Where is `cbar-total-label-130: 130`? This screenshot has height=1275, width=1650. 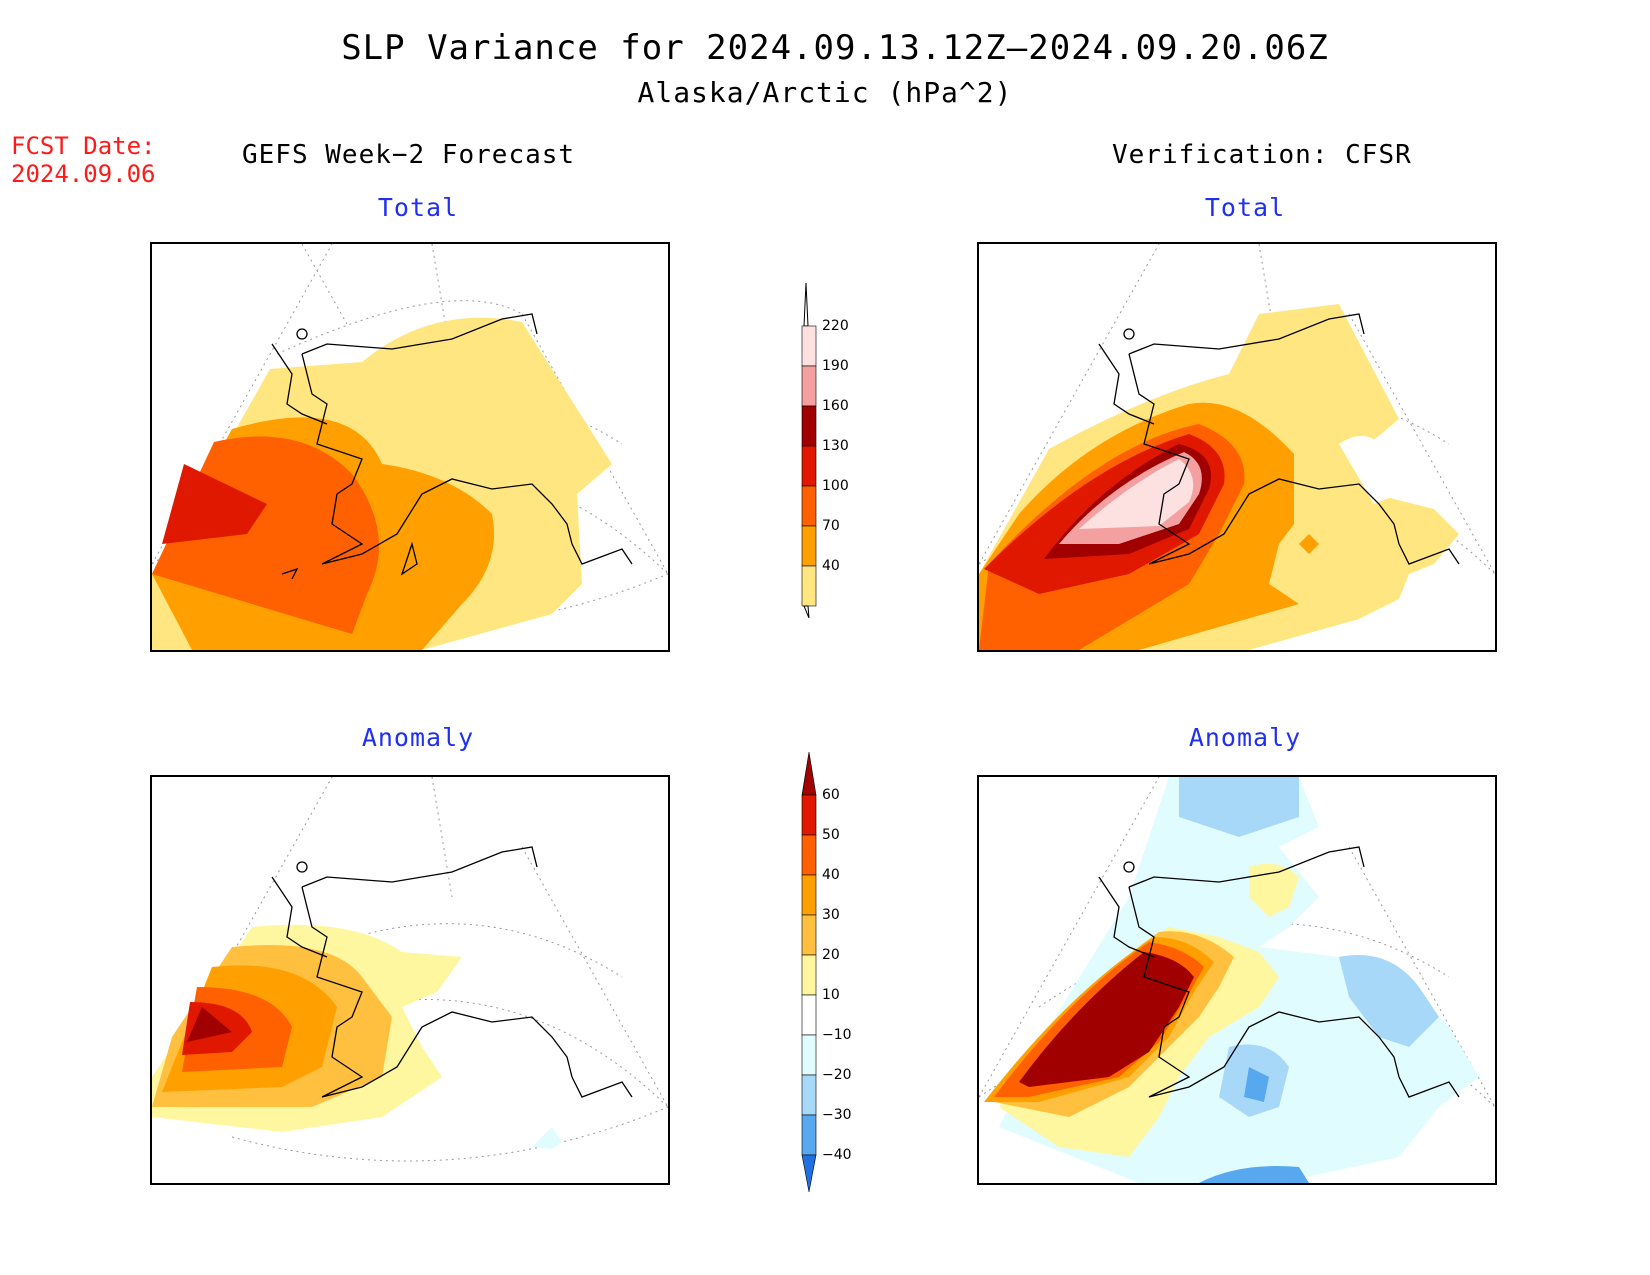
cbar-total-label-130: 130 is located at coordinates (835, 446).